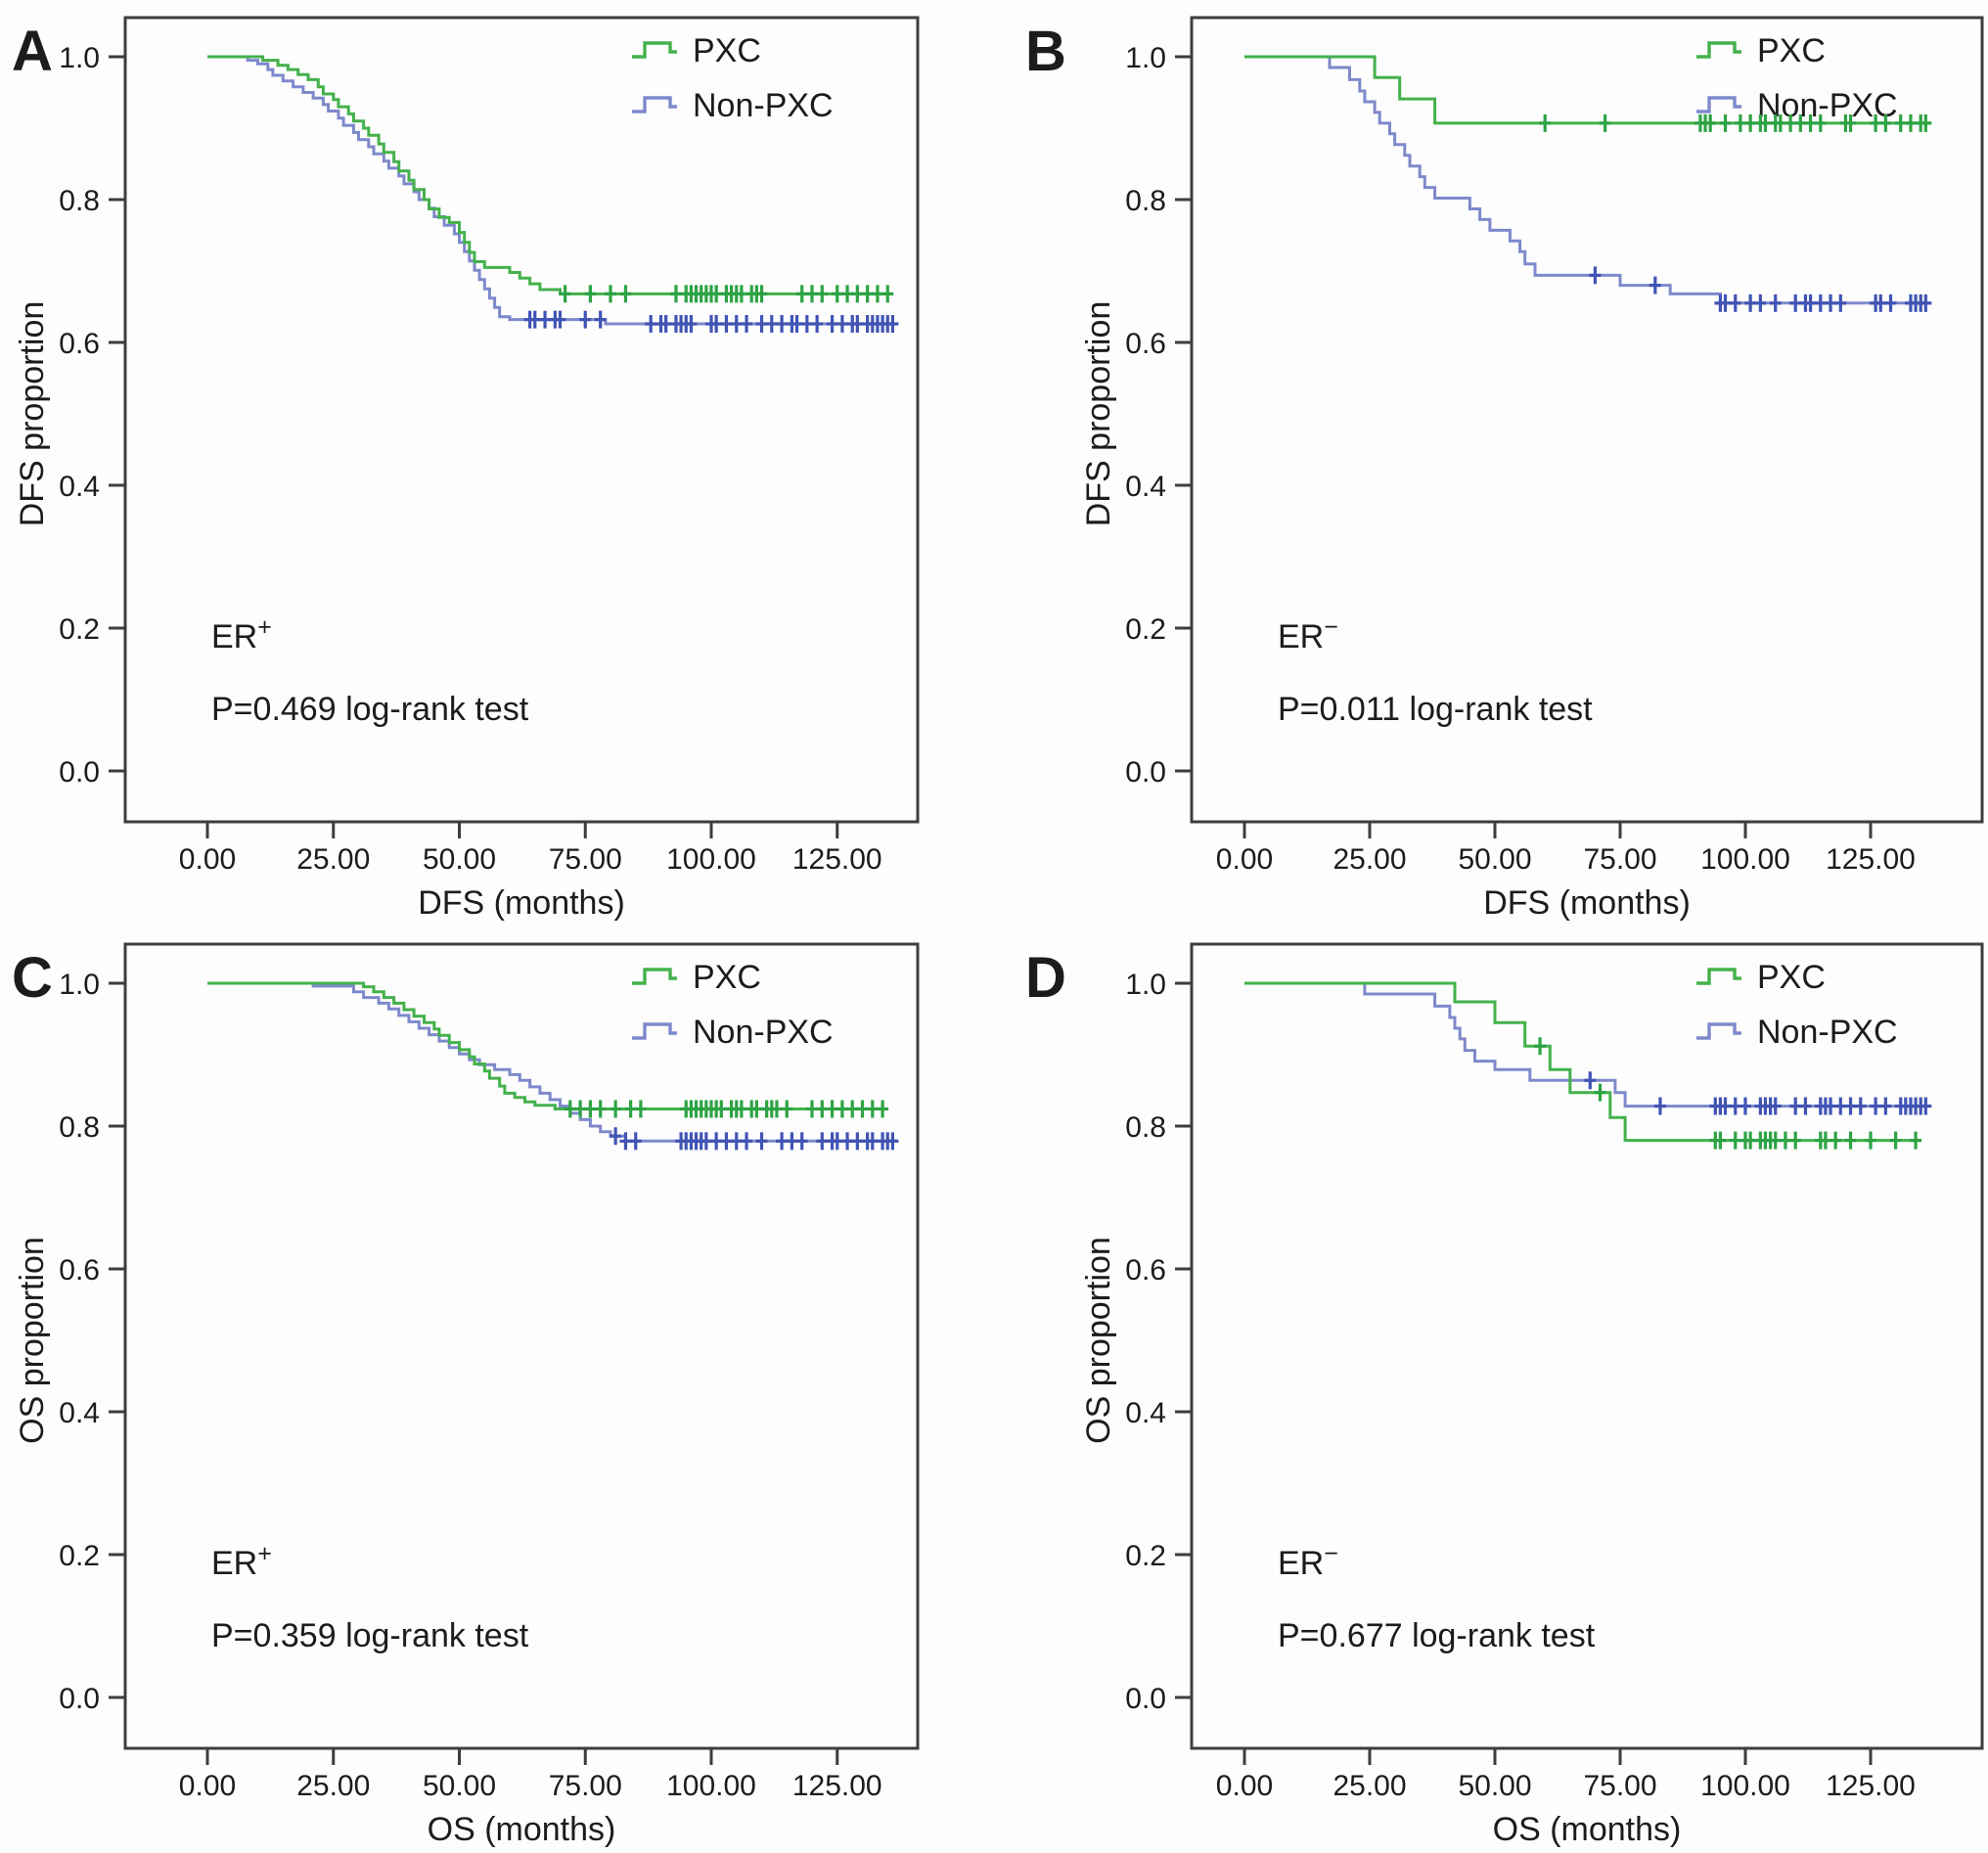 This screenshot has width=1988, height=1853. I want to click on panel-letter: D, so click(1046, 978).